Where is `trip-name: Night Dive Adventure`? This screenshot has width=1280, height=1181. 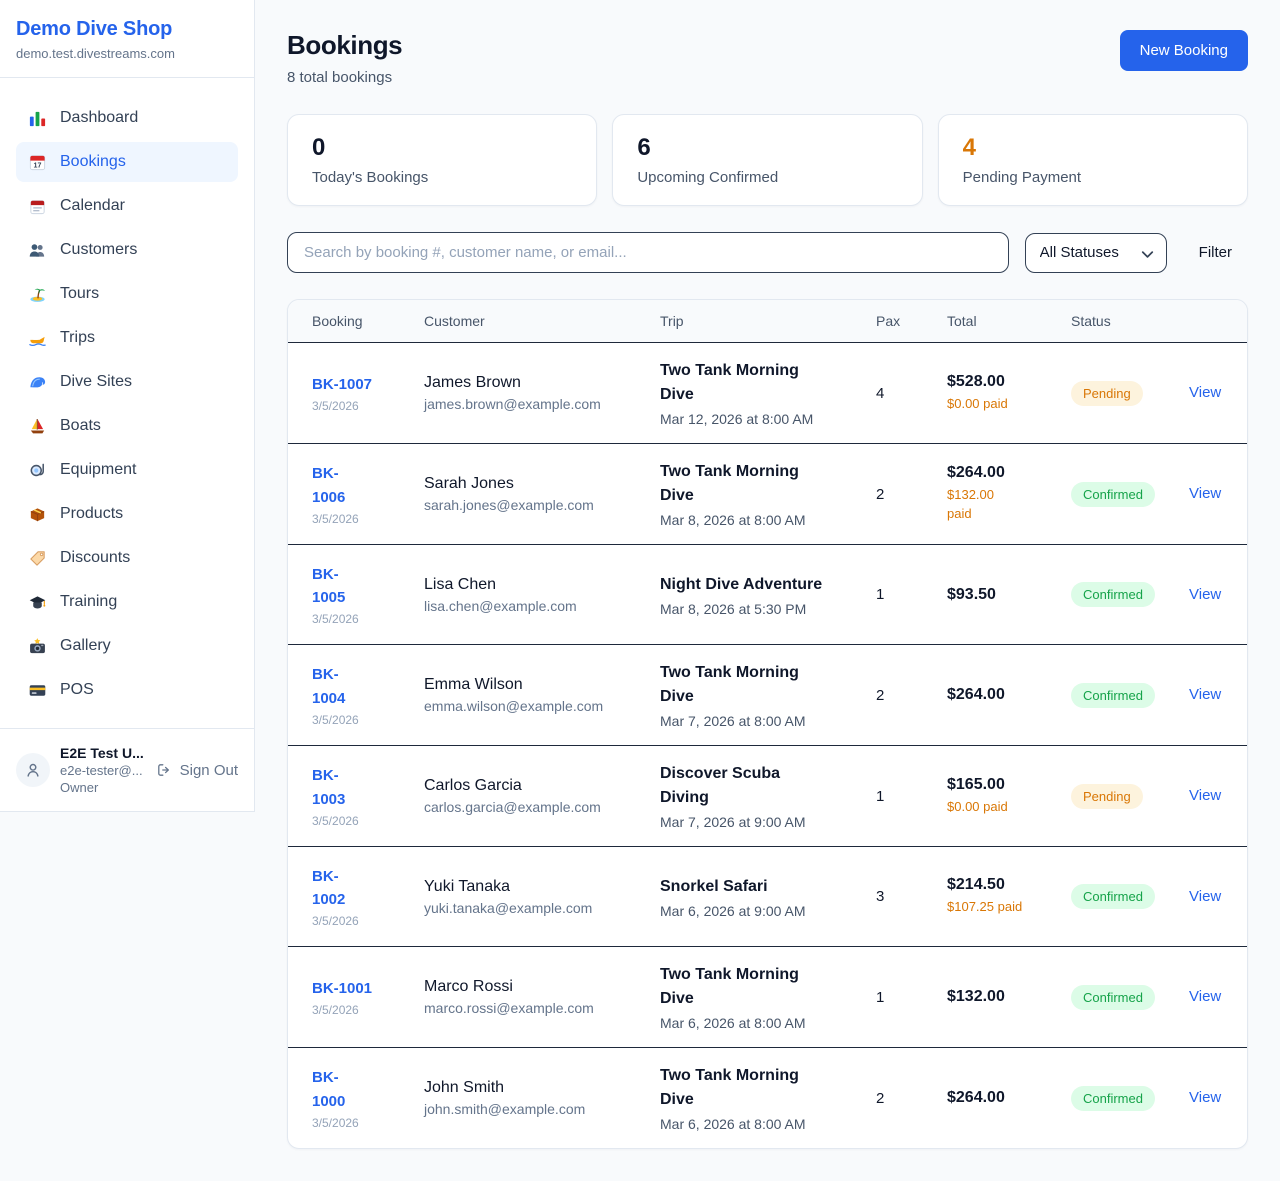
trip-name: Night Dive Adventure is located at coordinates (741, 584).